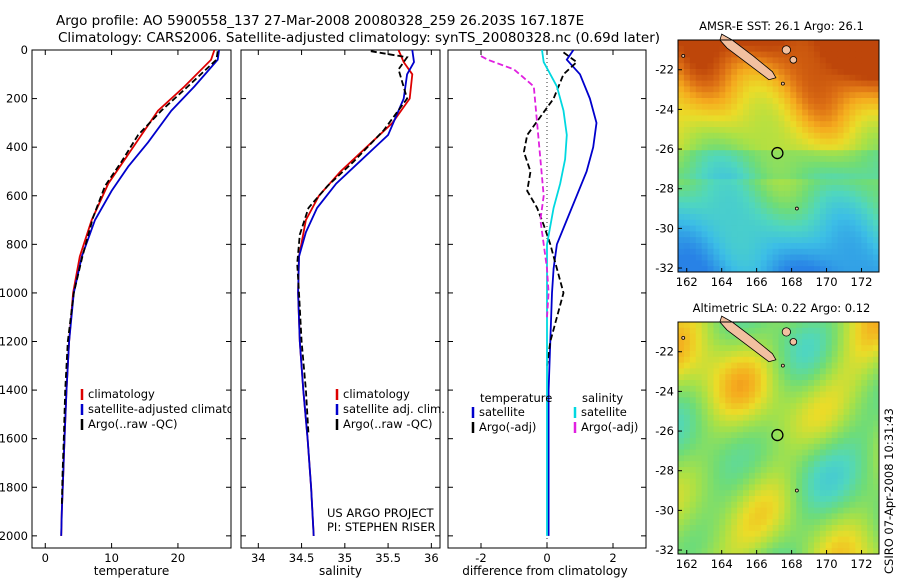  Describe the element at coordinates (345, 558) in the screenshot. I see `x-tick-label: 35` at that location.